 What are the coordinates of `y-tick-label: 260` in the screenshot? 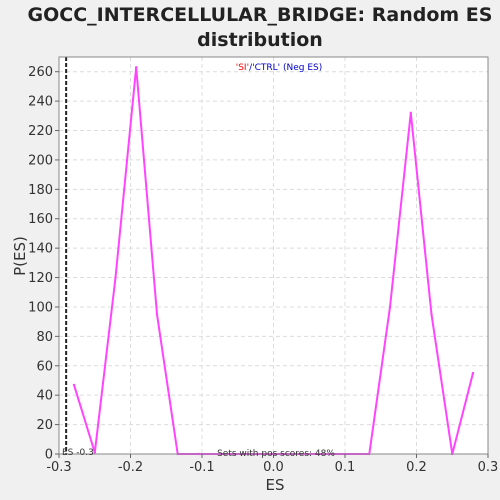 It's located at (40, 72).